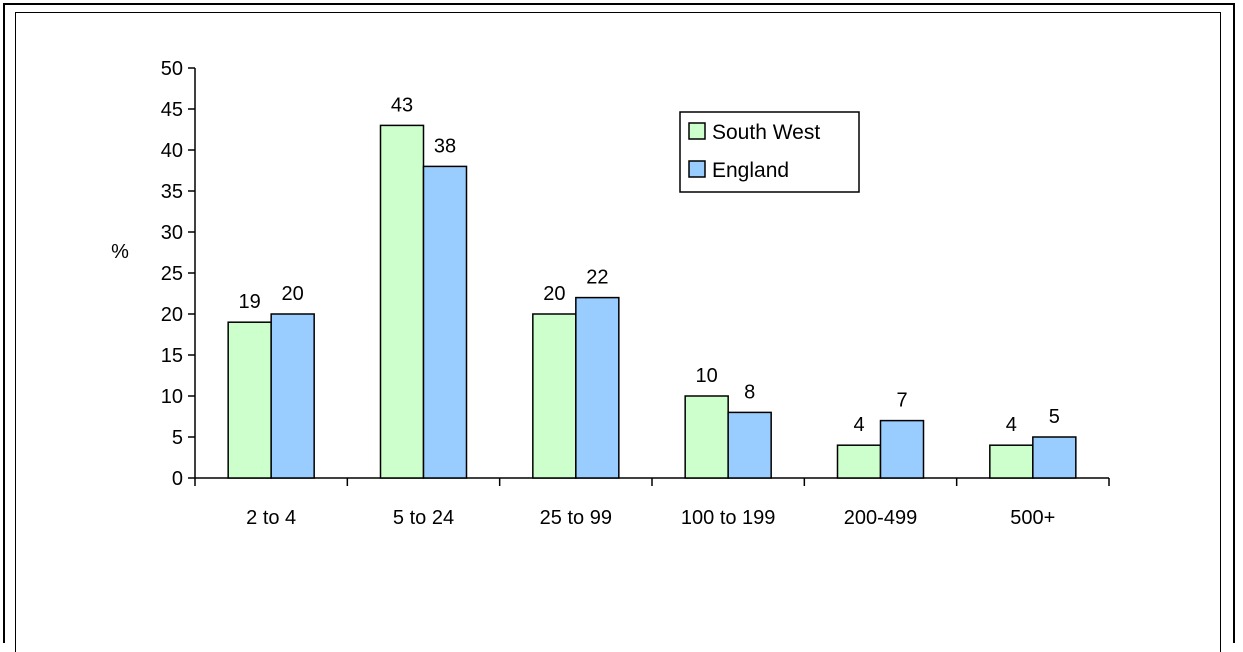  Describe the element at coordinates (172, 192) in the screenshot. I see `y-tick-label: 35` at that location.